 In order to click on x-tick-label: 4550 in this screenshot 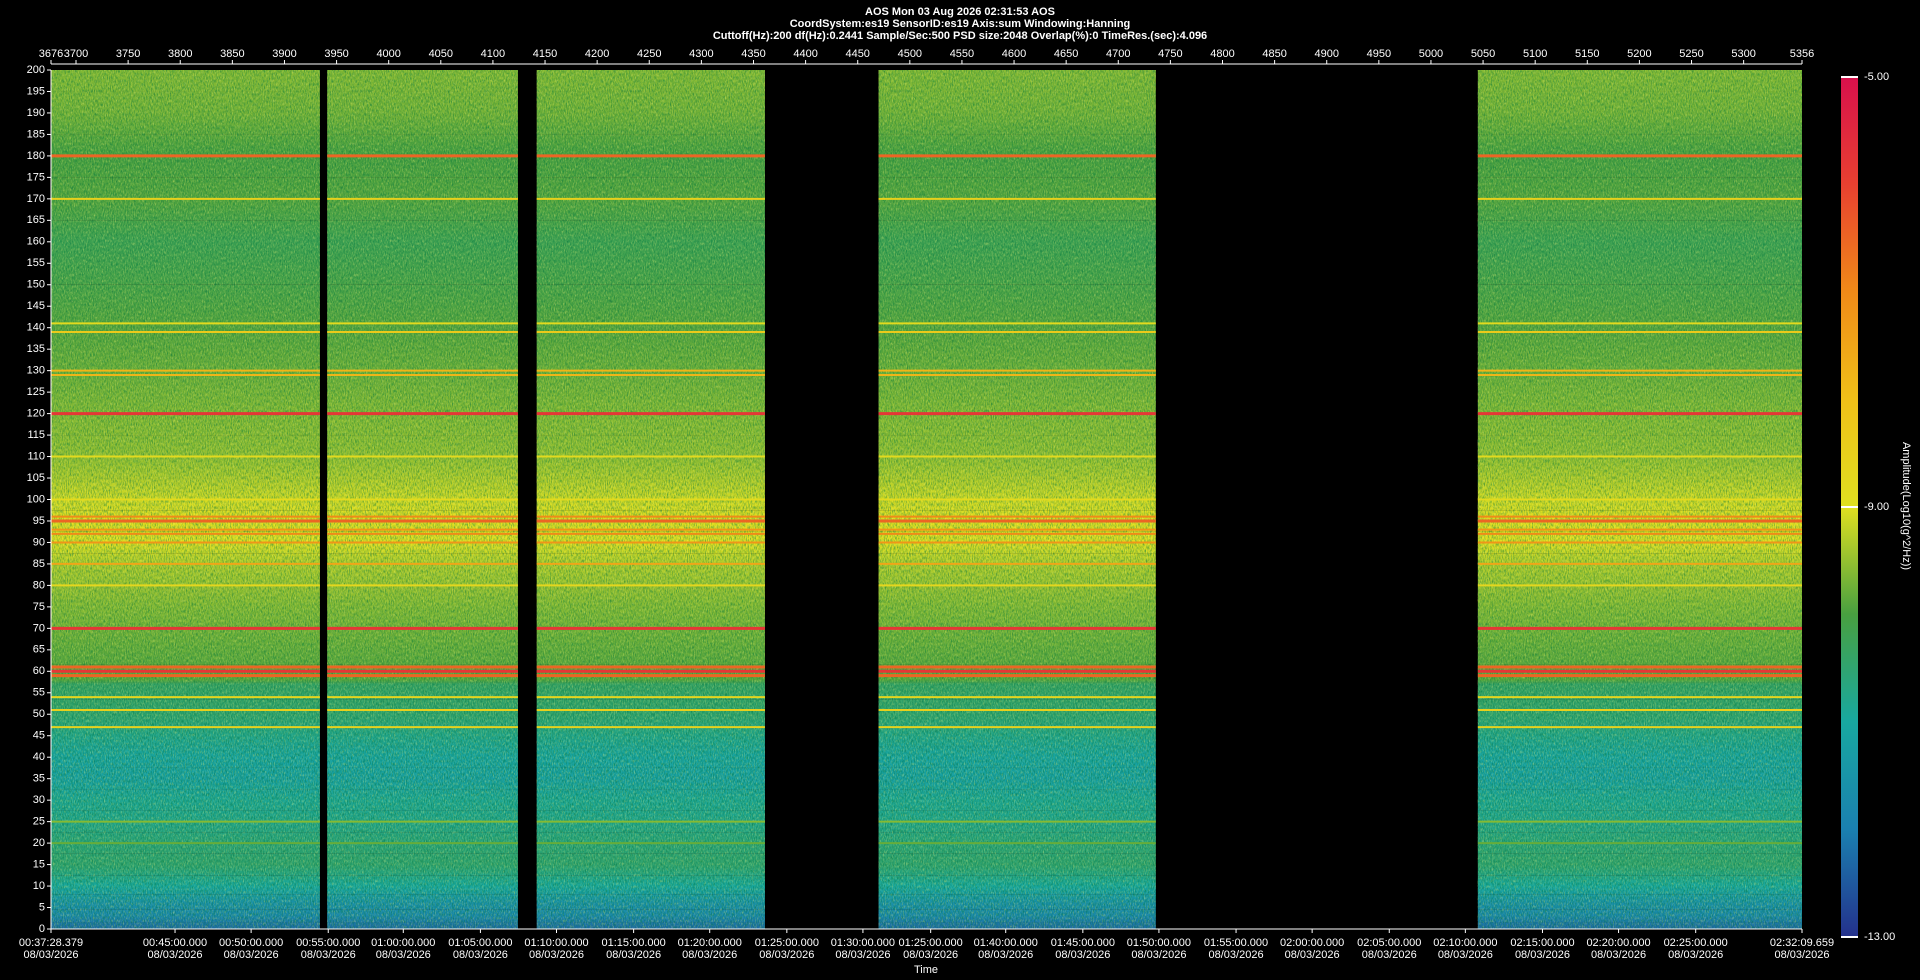, I will do `click(962, 54)`.